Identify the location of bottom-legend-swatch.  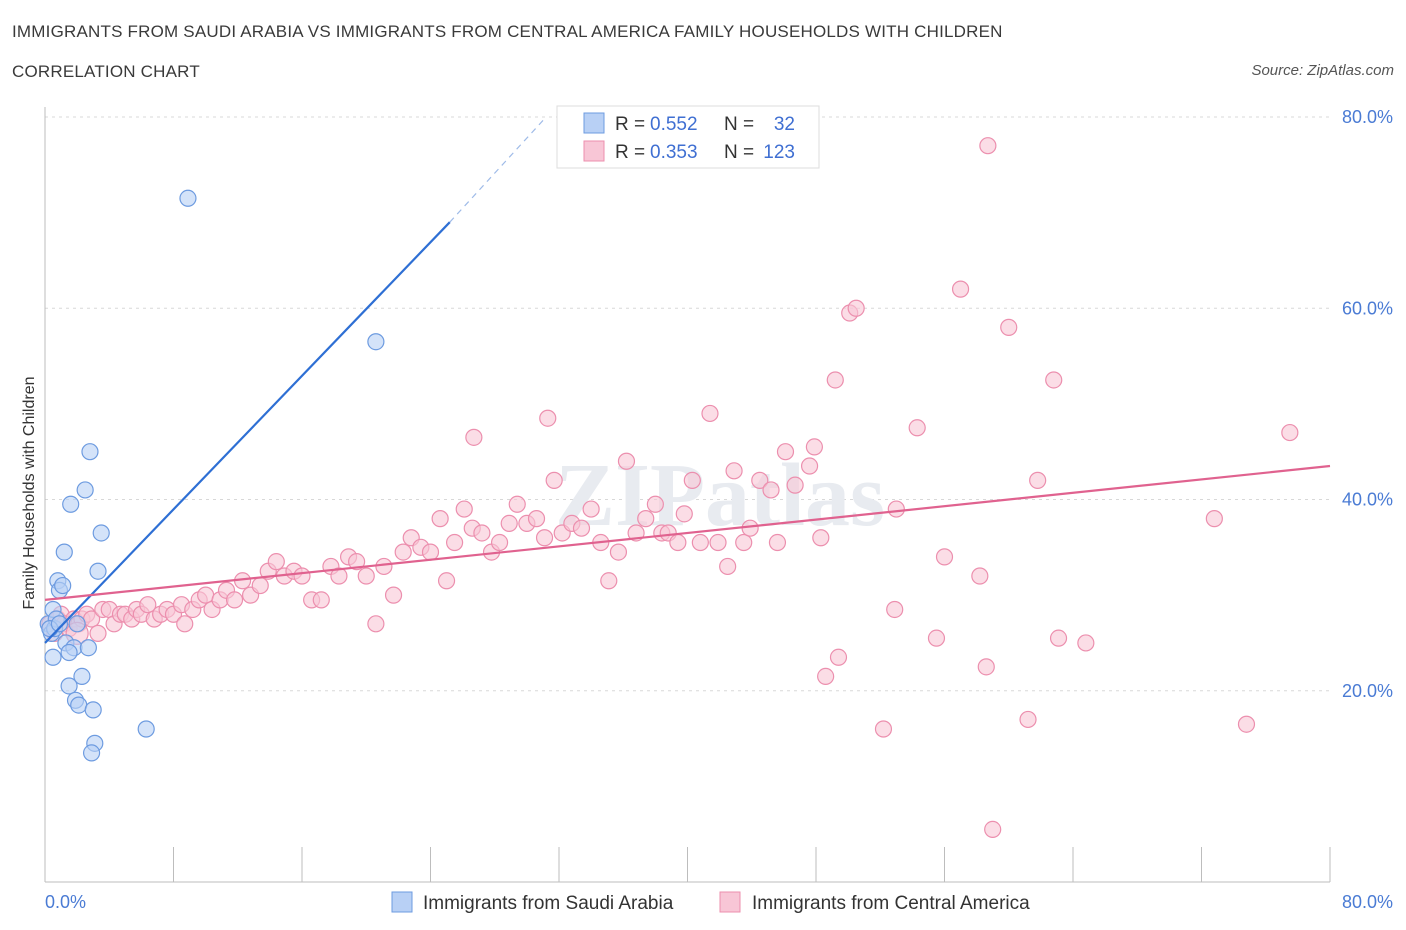
(402, 902).